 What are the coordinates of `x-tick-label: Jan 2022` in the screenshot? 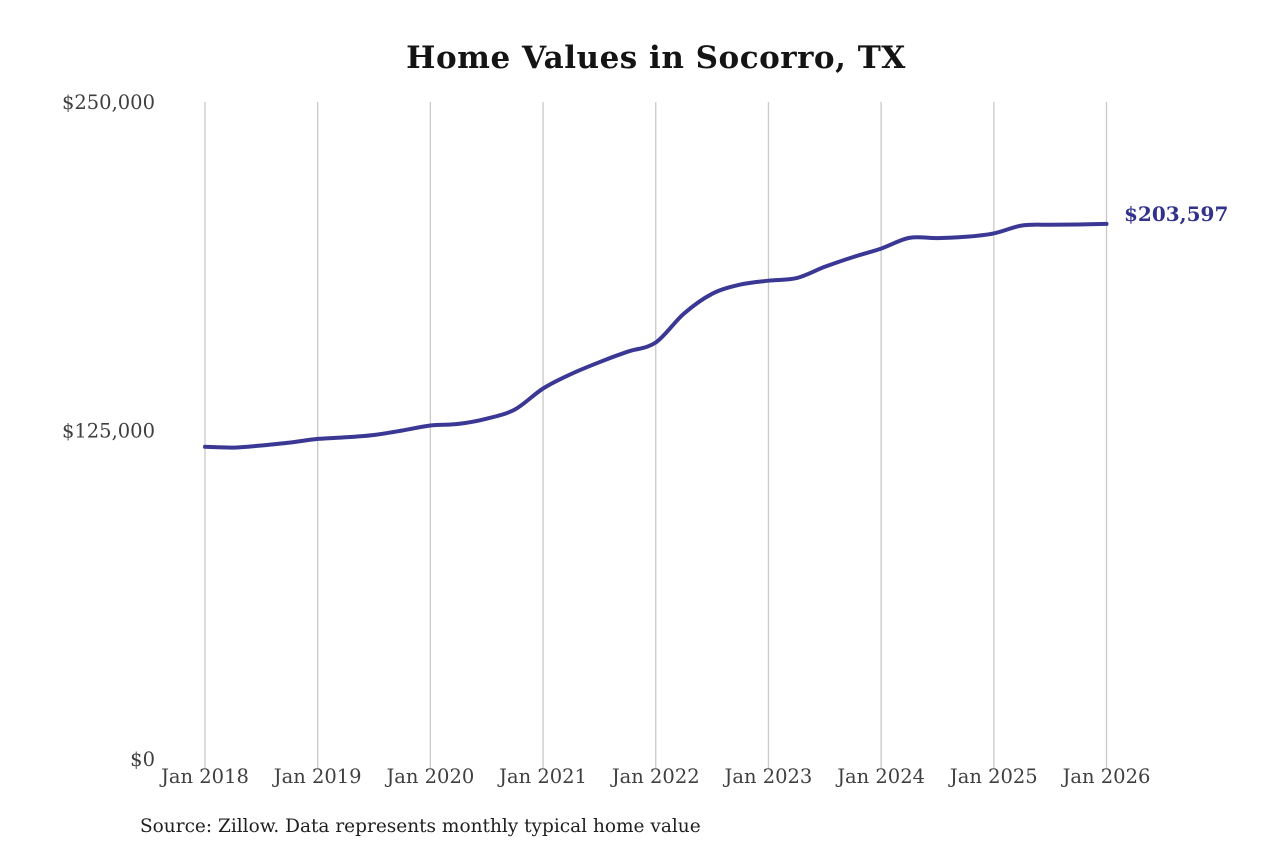 It's located at (655, 776).